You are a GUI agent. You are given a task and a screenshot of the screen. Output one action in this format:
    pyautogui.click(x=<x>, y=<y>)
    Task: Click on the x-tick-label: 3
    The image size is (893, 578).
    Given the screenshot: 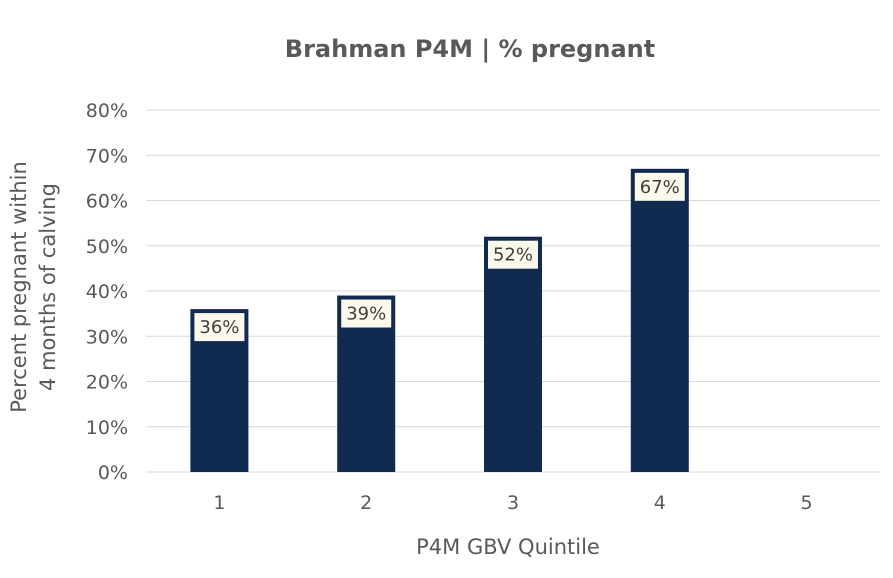 What is the action you would take?
    pyautogui.click(x=513, y=503)
    